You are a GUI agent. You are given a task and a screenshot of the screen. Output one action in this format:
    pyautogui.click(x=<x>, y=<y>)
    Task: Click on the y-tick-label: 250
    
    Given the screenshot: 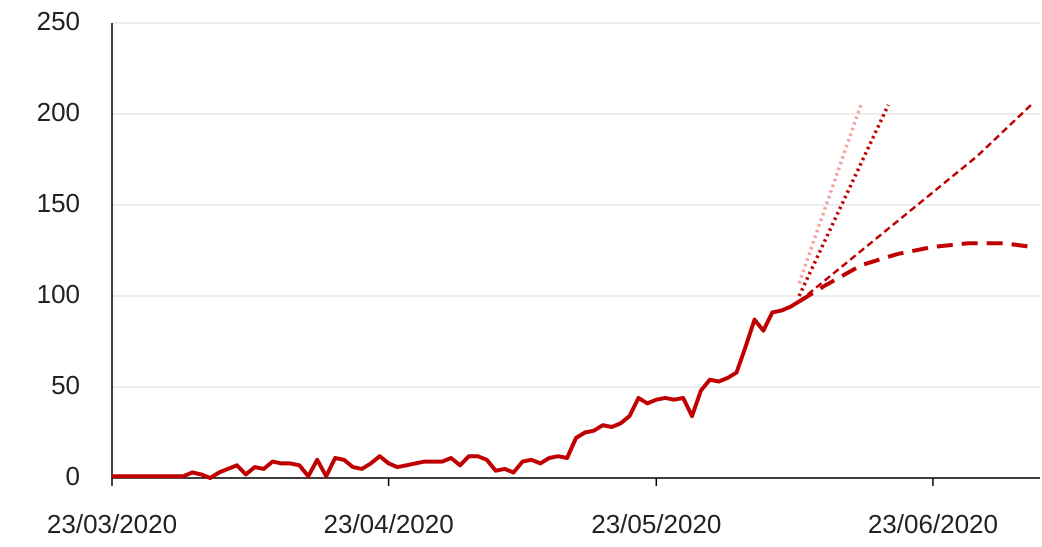 What is the action you would take?
    pyautogui.click(x=58, y=21)
    